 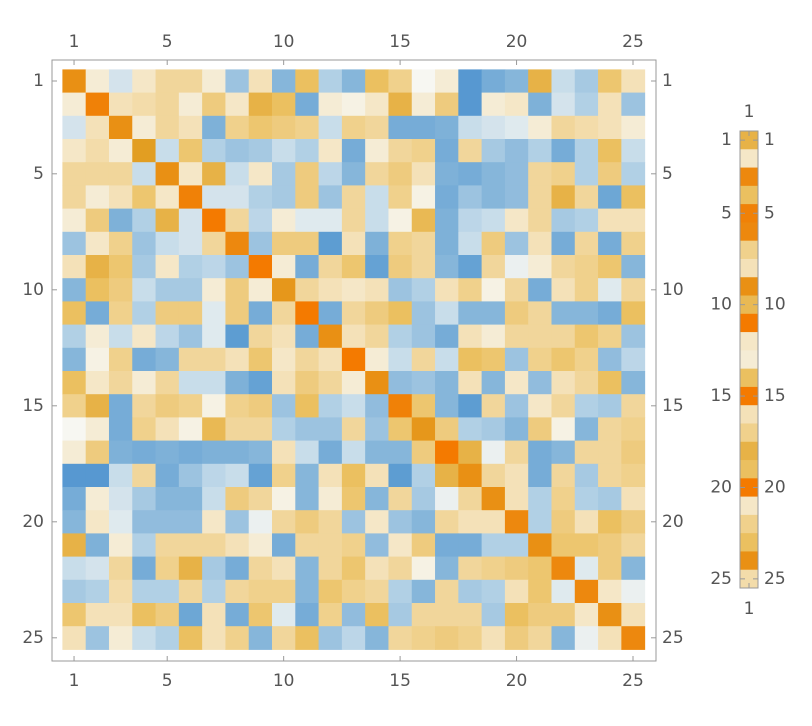 What do you see at coordinates (673, 522) in the screenshot?
I see `y-tick-label: 20` at bounding box center [673, 522].